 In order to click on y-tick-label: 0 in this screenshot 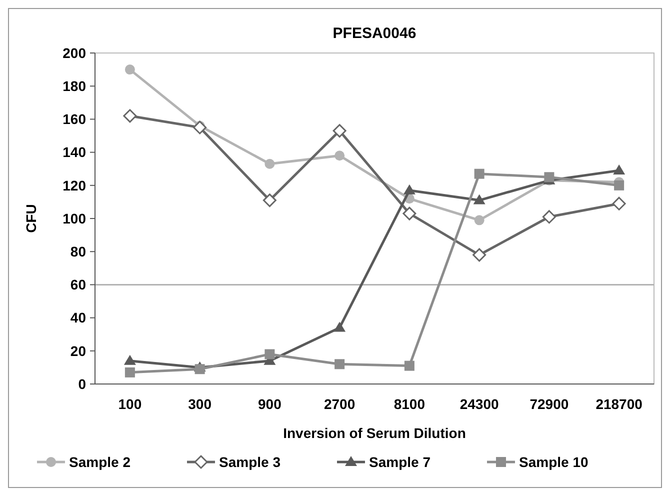, I will do `click(82, 384)`.